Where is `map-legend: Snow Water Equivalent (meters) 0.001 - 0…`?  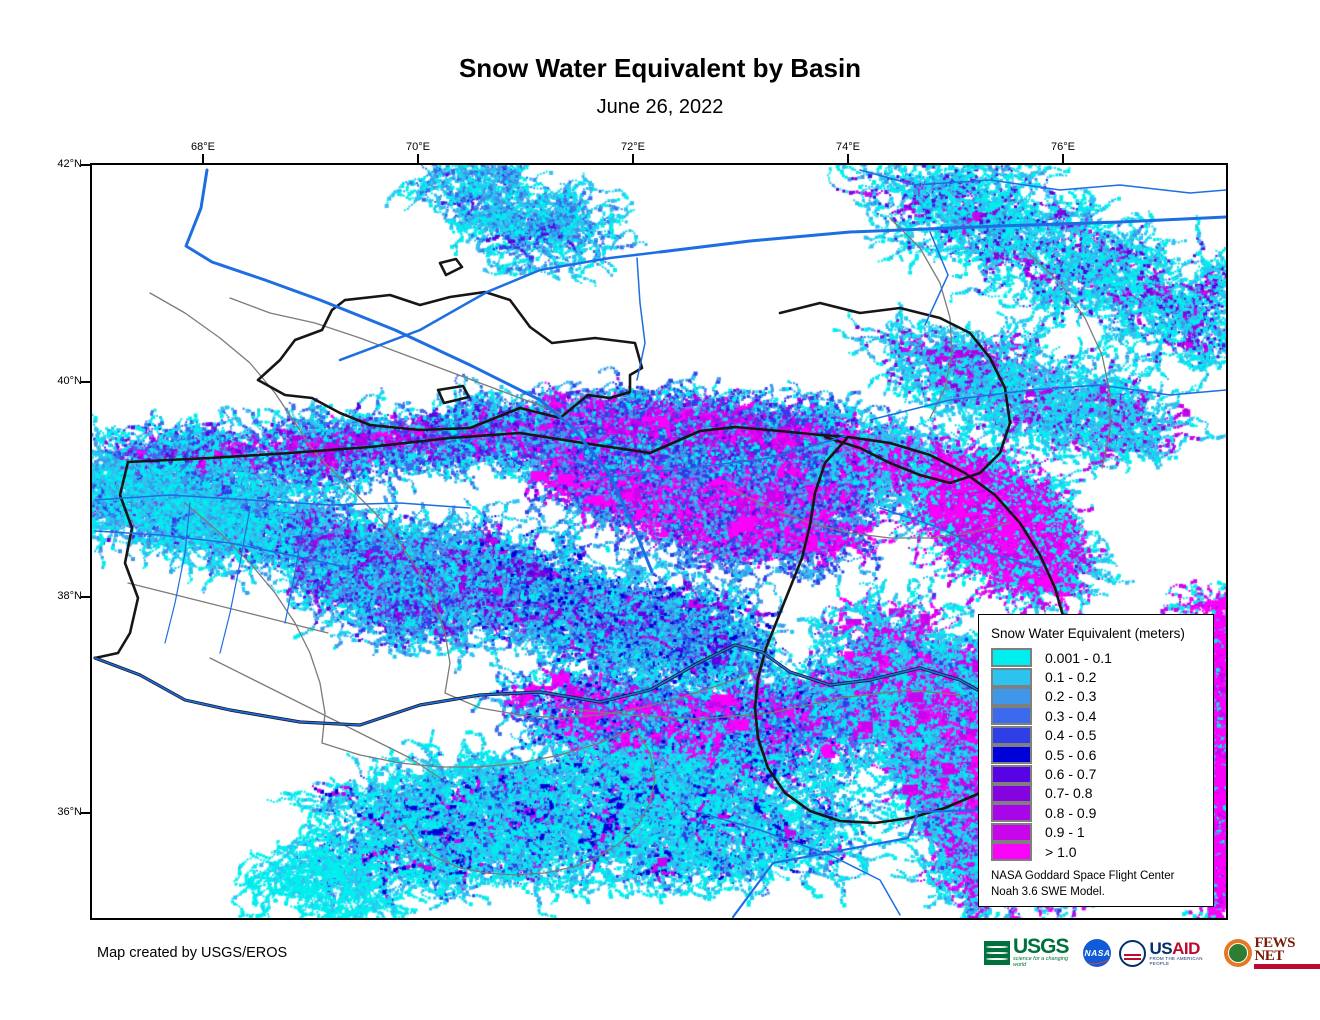 map-legend: Snow Water Equivalent (meters) 0.001 - 0… is located at coordinates (1096, 760).